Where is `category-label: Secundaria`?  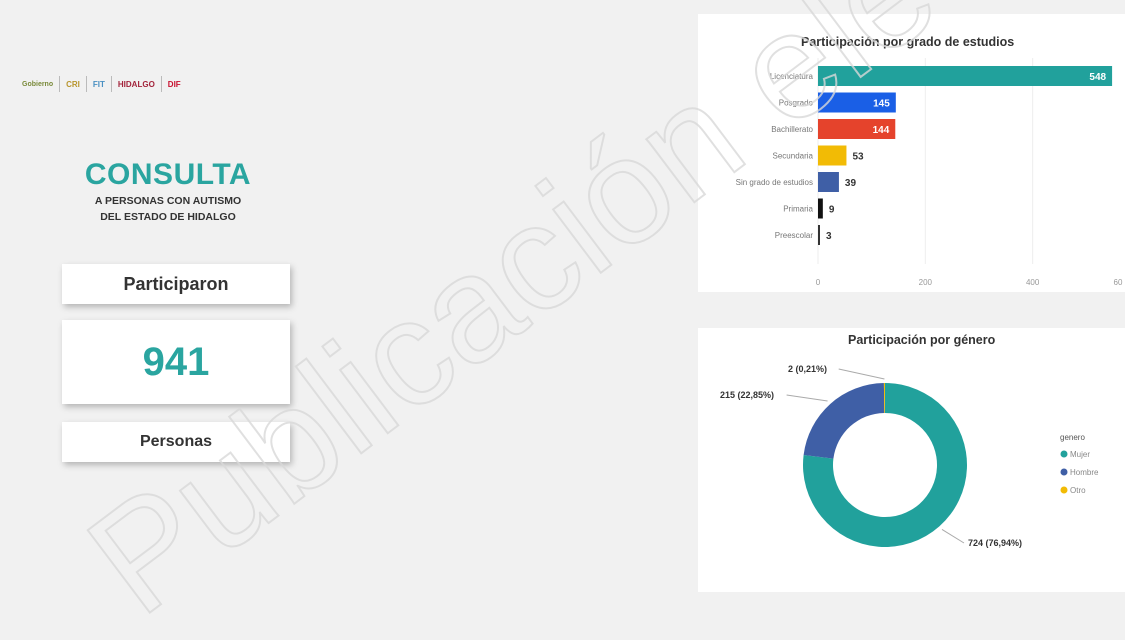
category-label: Secundaria is located at coordinates (793, 156).